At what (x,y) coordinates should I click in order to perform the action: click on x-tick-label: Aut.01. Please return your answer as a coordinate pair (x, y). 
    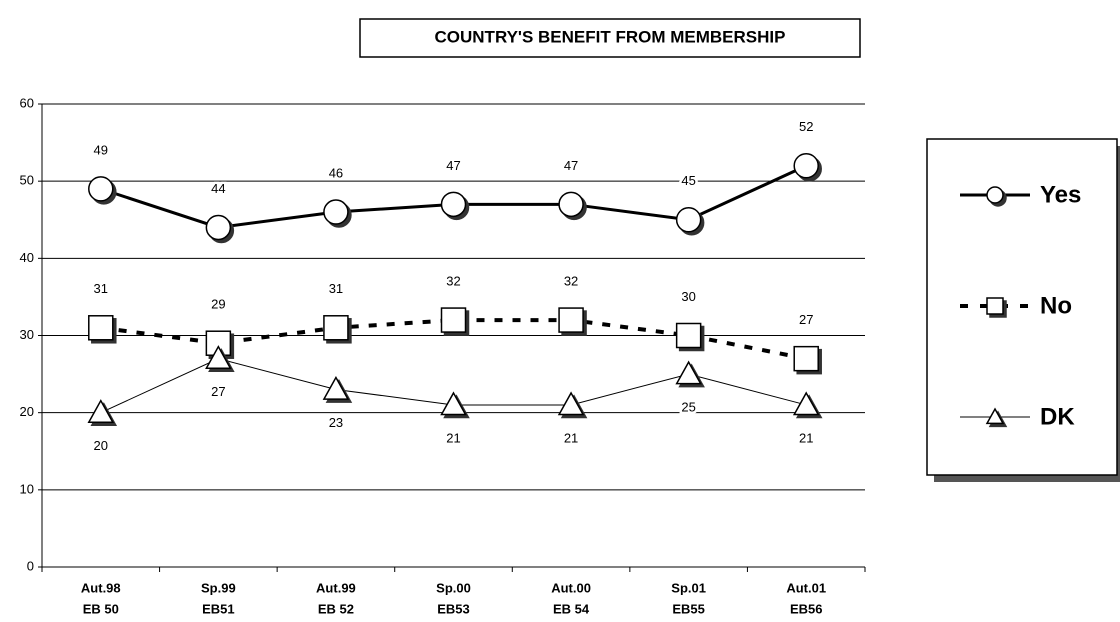
    Looking at the image, I should click on (806, 587).